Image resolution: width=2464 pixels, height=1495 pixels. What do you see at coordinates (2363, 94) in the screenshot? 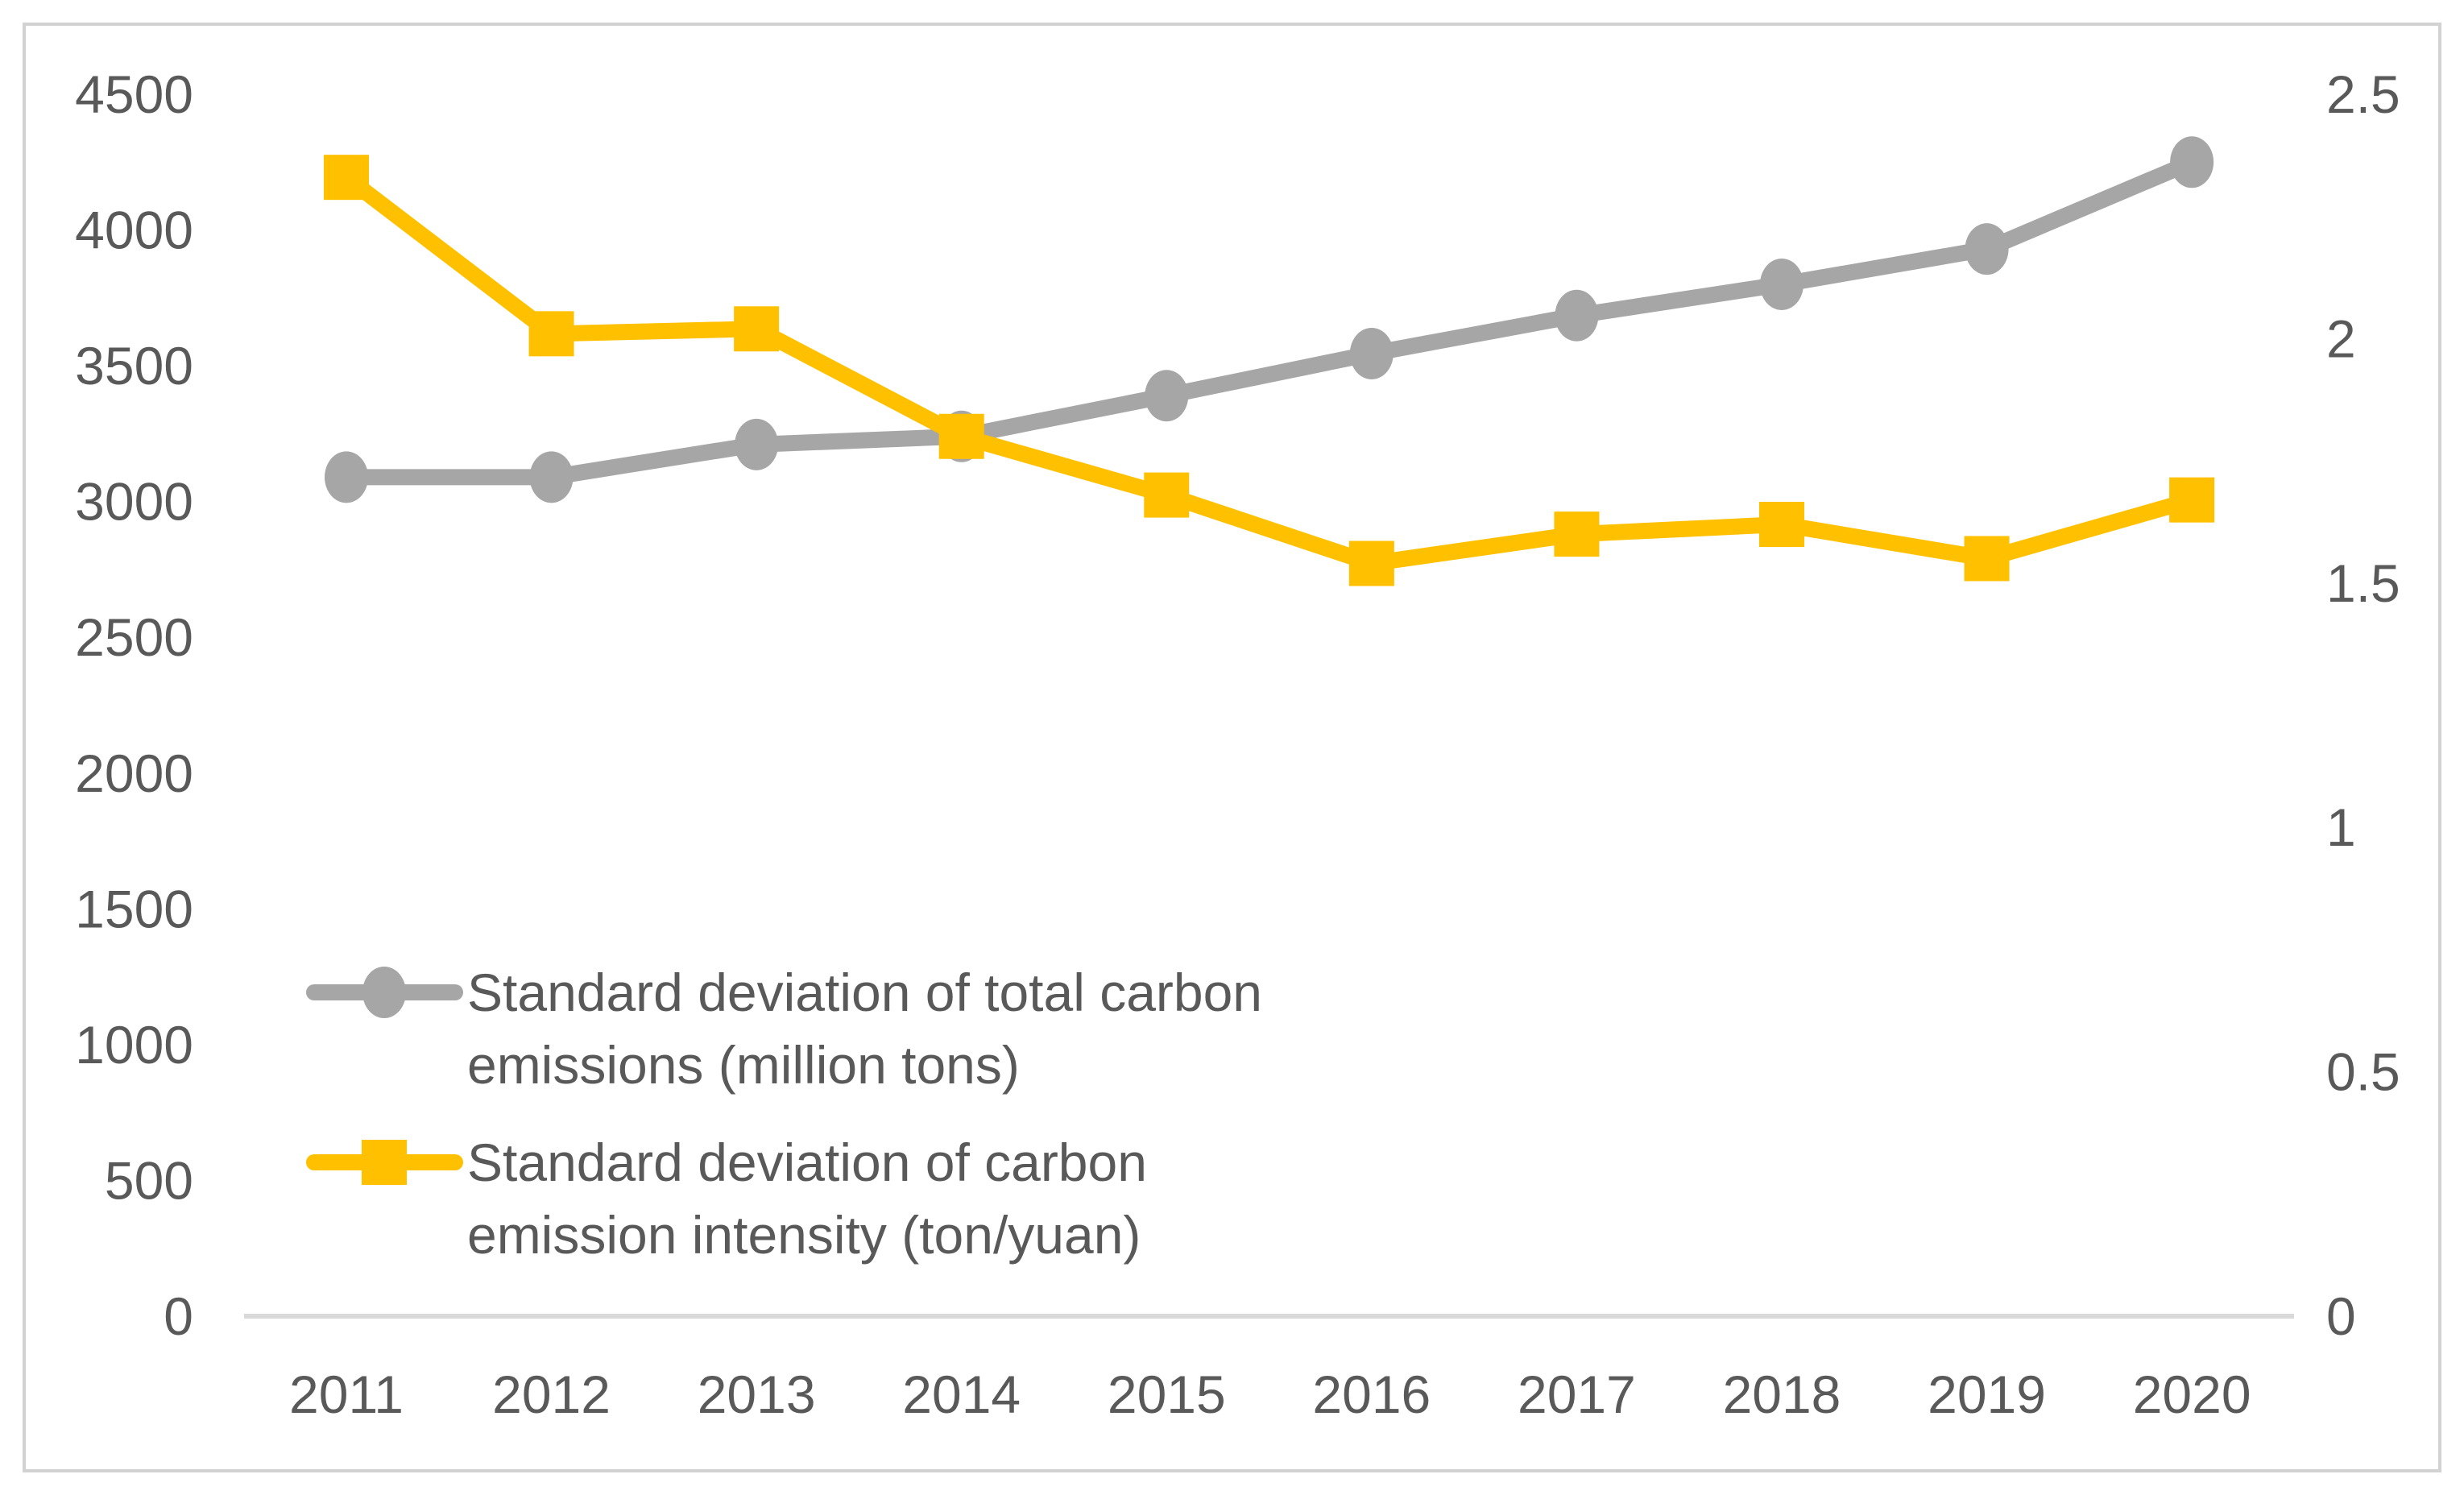
I see `right-axis-tick-label: 2.5` at bounding box center [2363, 94].